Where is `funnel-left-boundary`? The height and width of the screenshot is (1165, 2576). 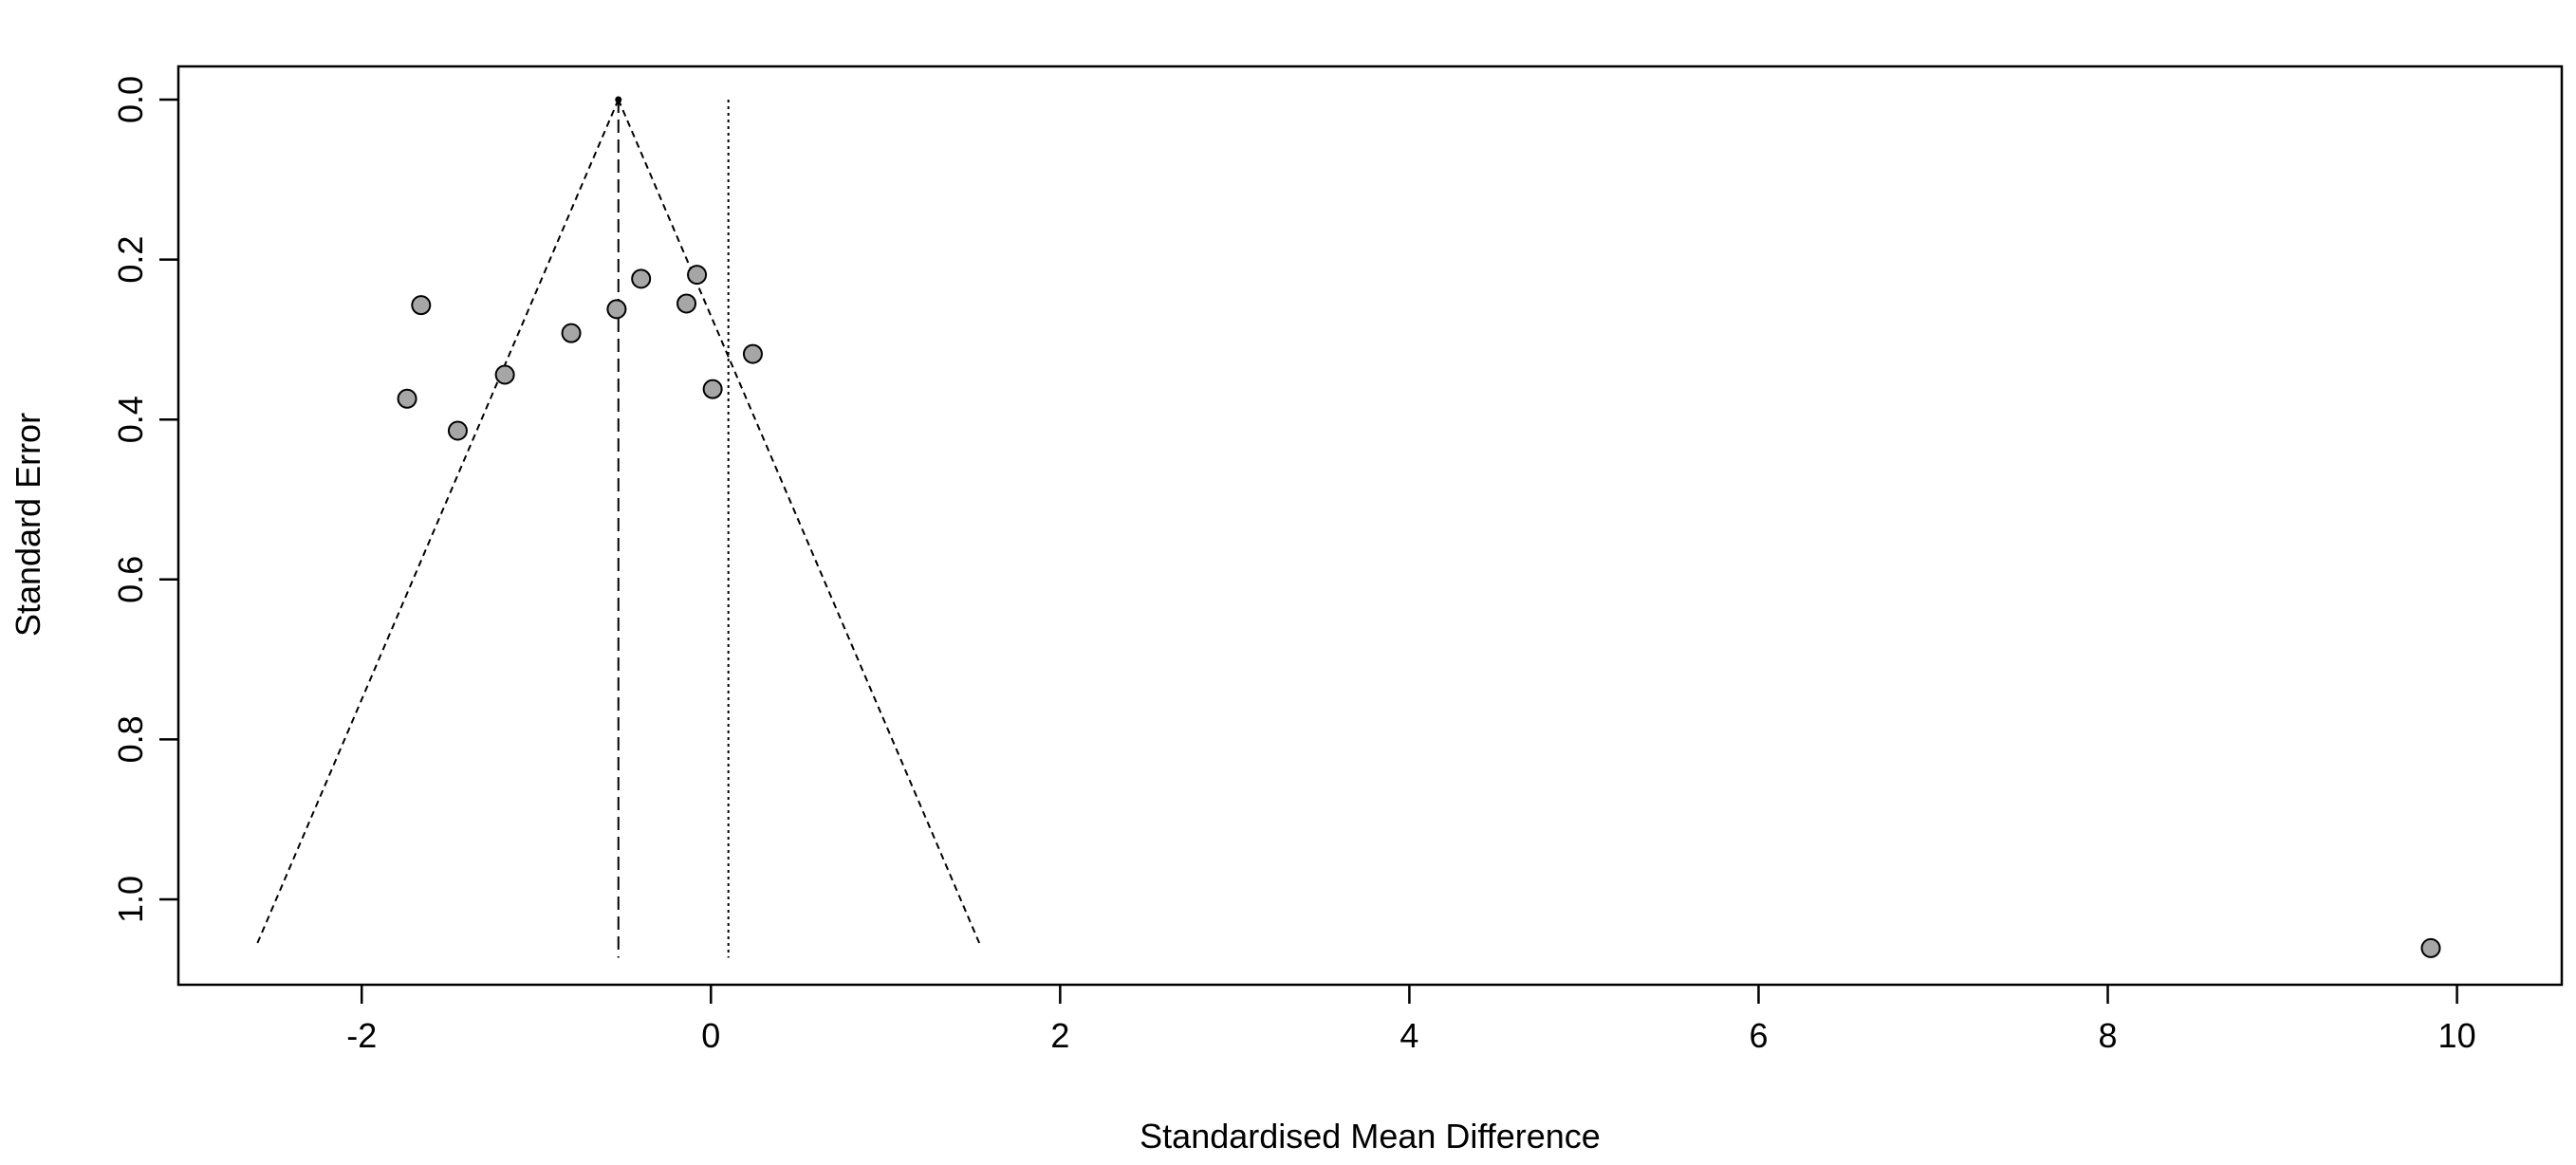 funnel-left-boundary is located at coordinates (438, 521).